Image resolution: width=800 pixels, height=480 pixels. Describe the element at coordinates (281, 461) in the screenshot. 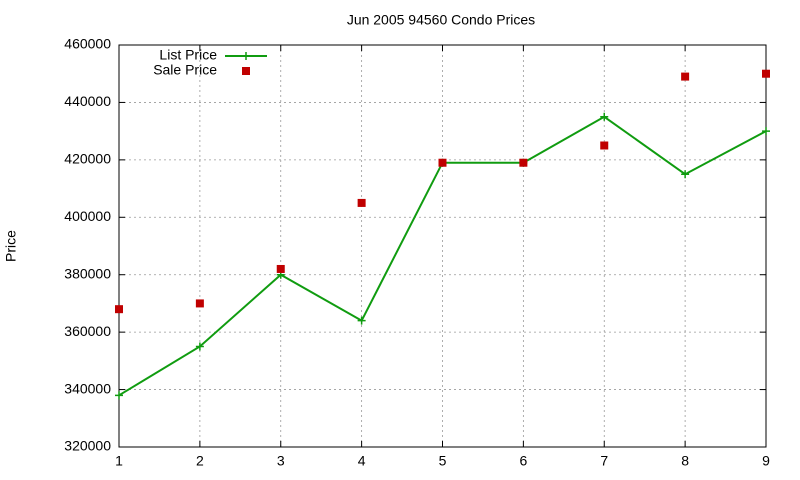

I see `x-tick-label: 3` at that location.